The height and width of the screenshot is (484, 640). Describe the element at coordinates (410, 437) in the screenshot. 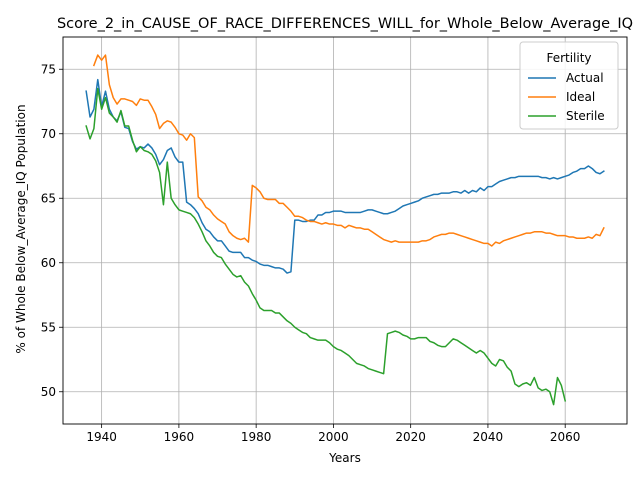

I see `x-tick-label: 2020` at that location.